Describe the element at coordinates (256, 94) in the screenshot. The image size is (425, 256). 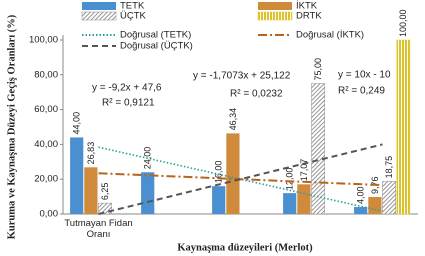
I see `annotation: R² = 0,0232` at that location.